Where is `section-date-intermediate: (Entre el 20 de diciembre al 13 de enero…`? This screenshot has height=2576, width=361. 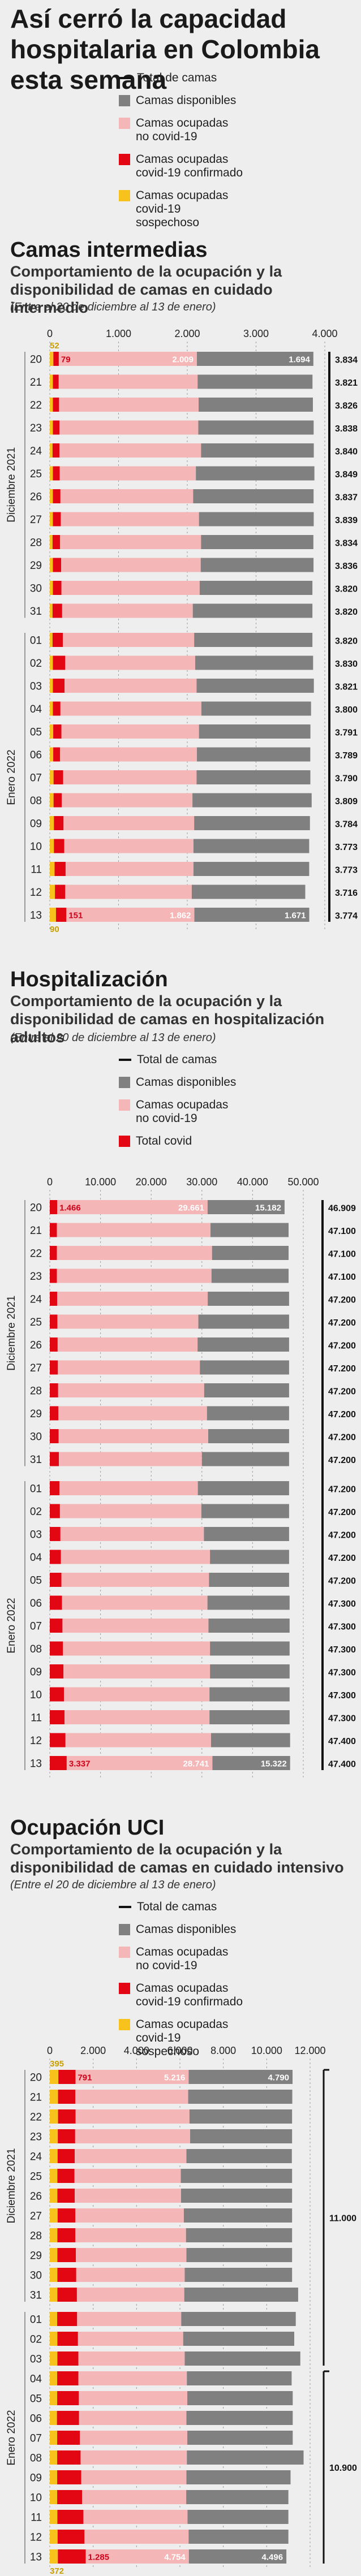
section-date-intermediate: (Entre el 20 de diciembre al 13 de enero… is located at coordinates (113, 307).